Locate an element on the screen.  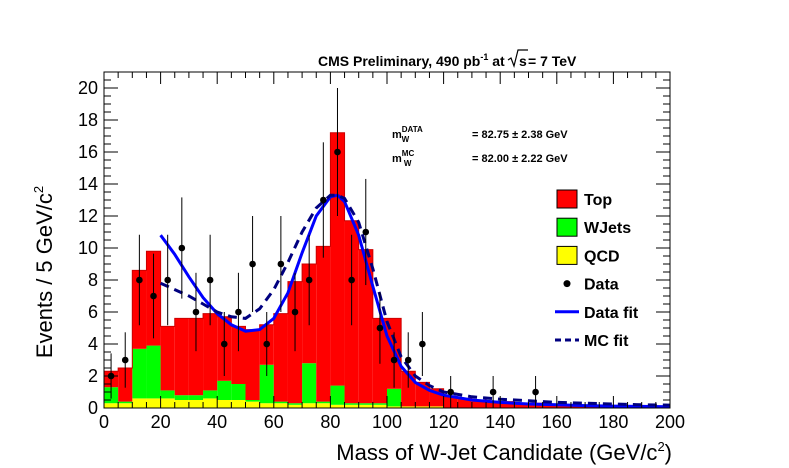
legend-label-data: Data is located at coordinates (601, 285).